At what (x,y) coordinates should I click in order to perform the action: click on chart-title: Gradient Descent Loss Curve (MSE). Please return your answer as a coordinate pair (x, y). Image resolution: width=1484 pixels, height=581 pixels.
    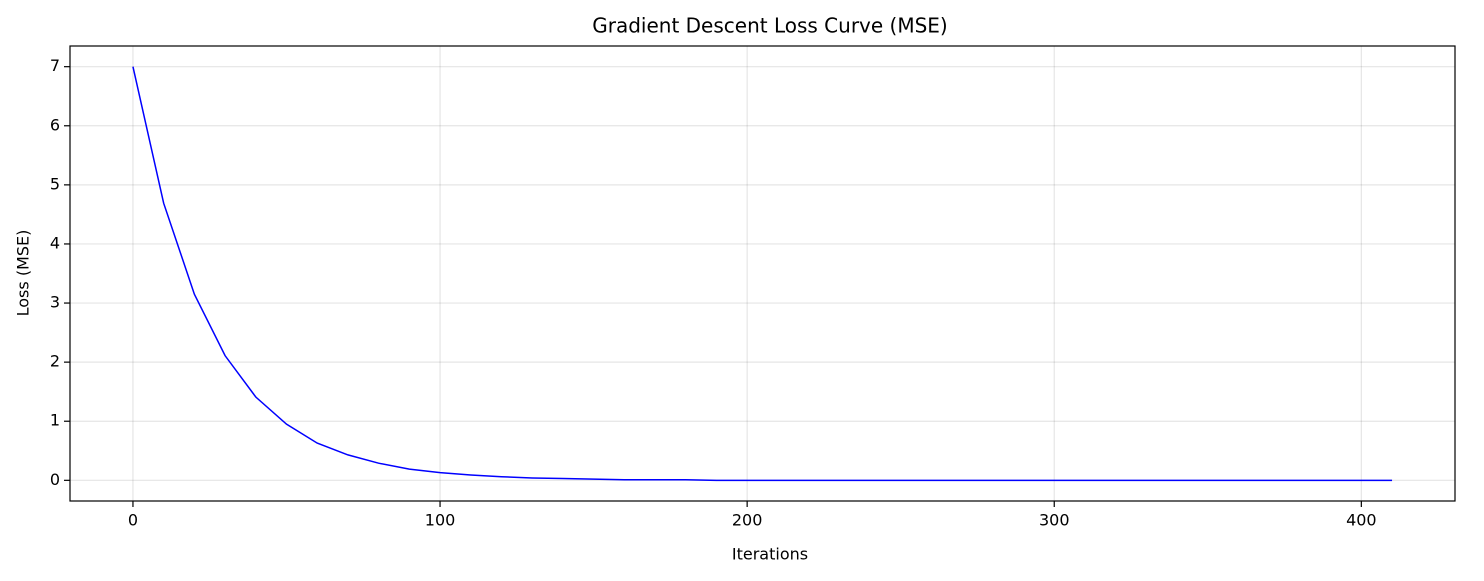
    Looking at the image, I should click on (770, 26).